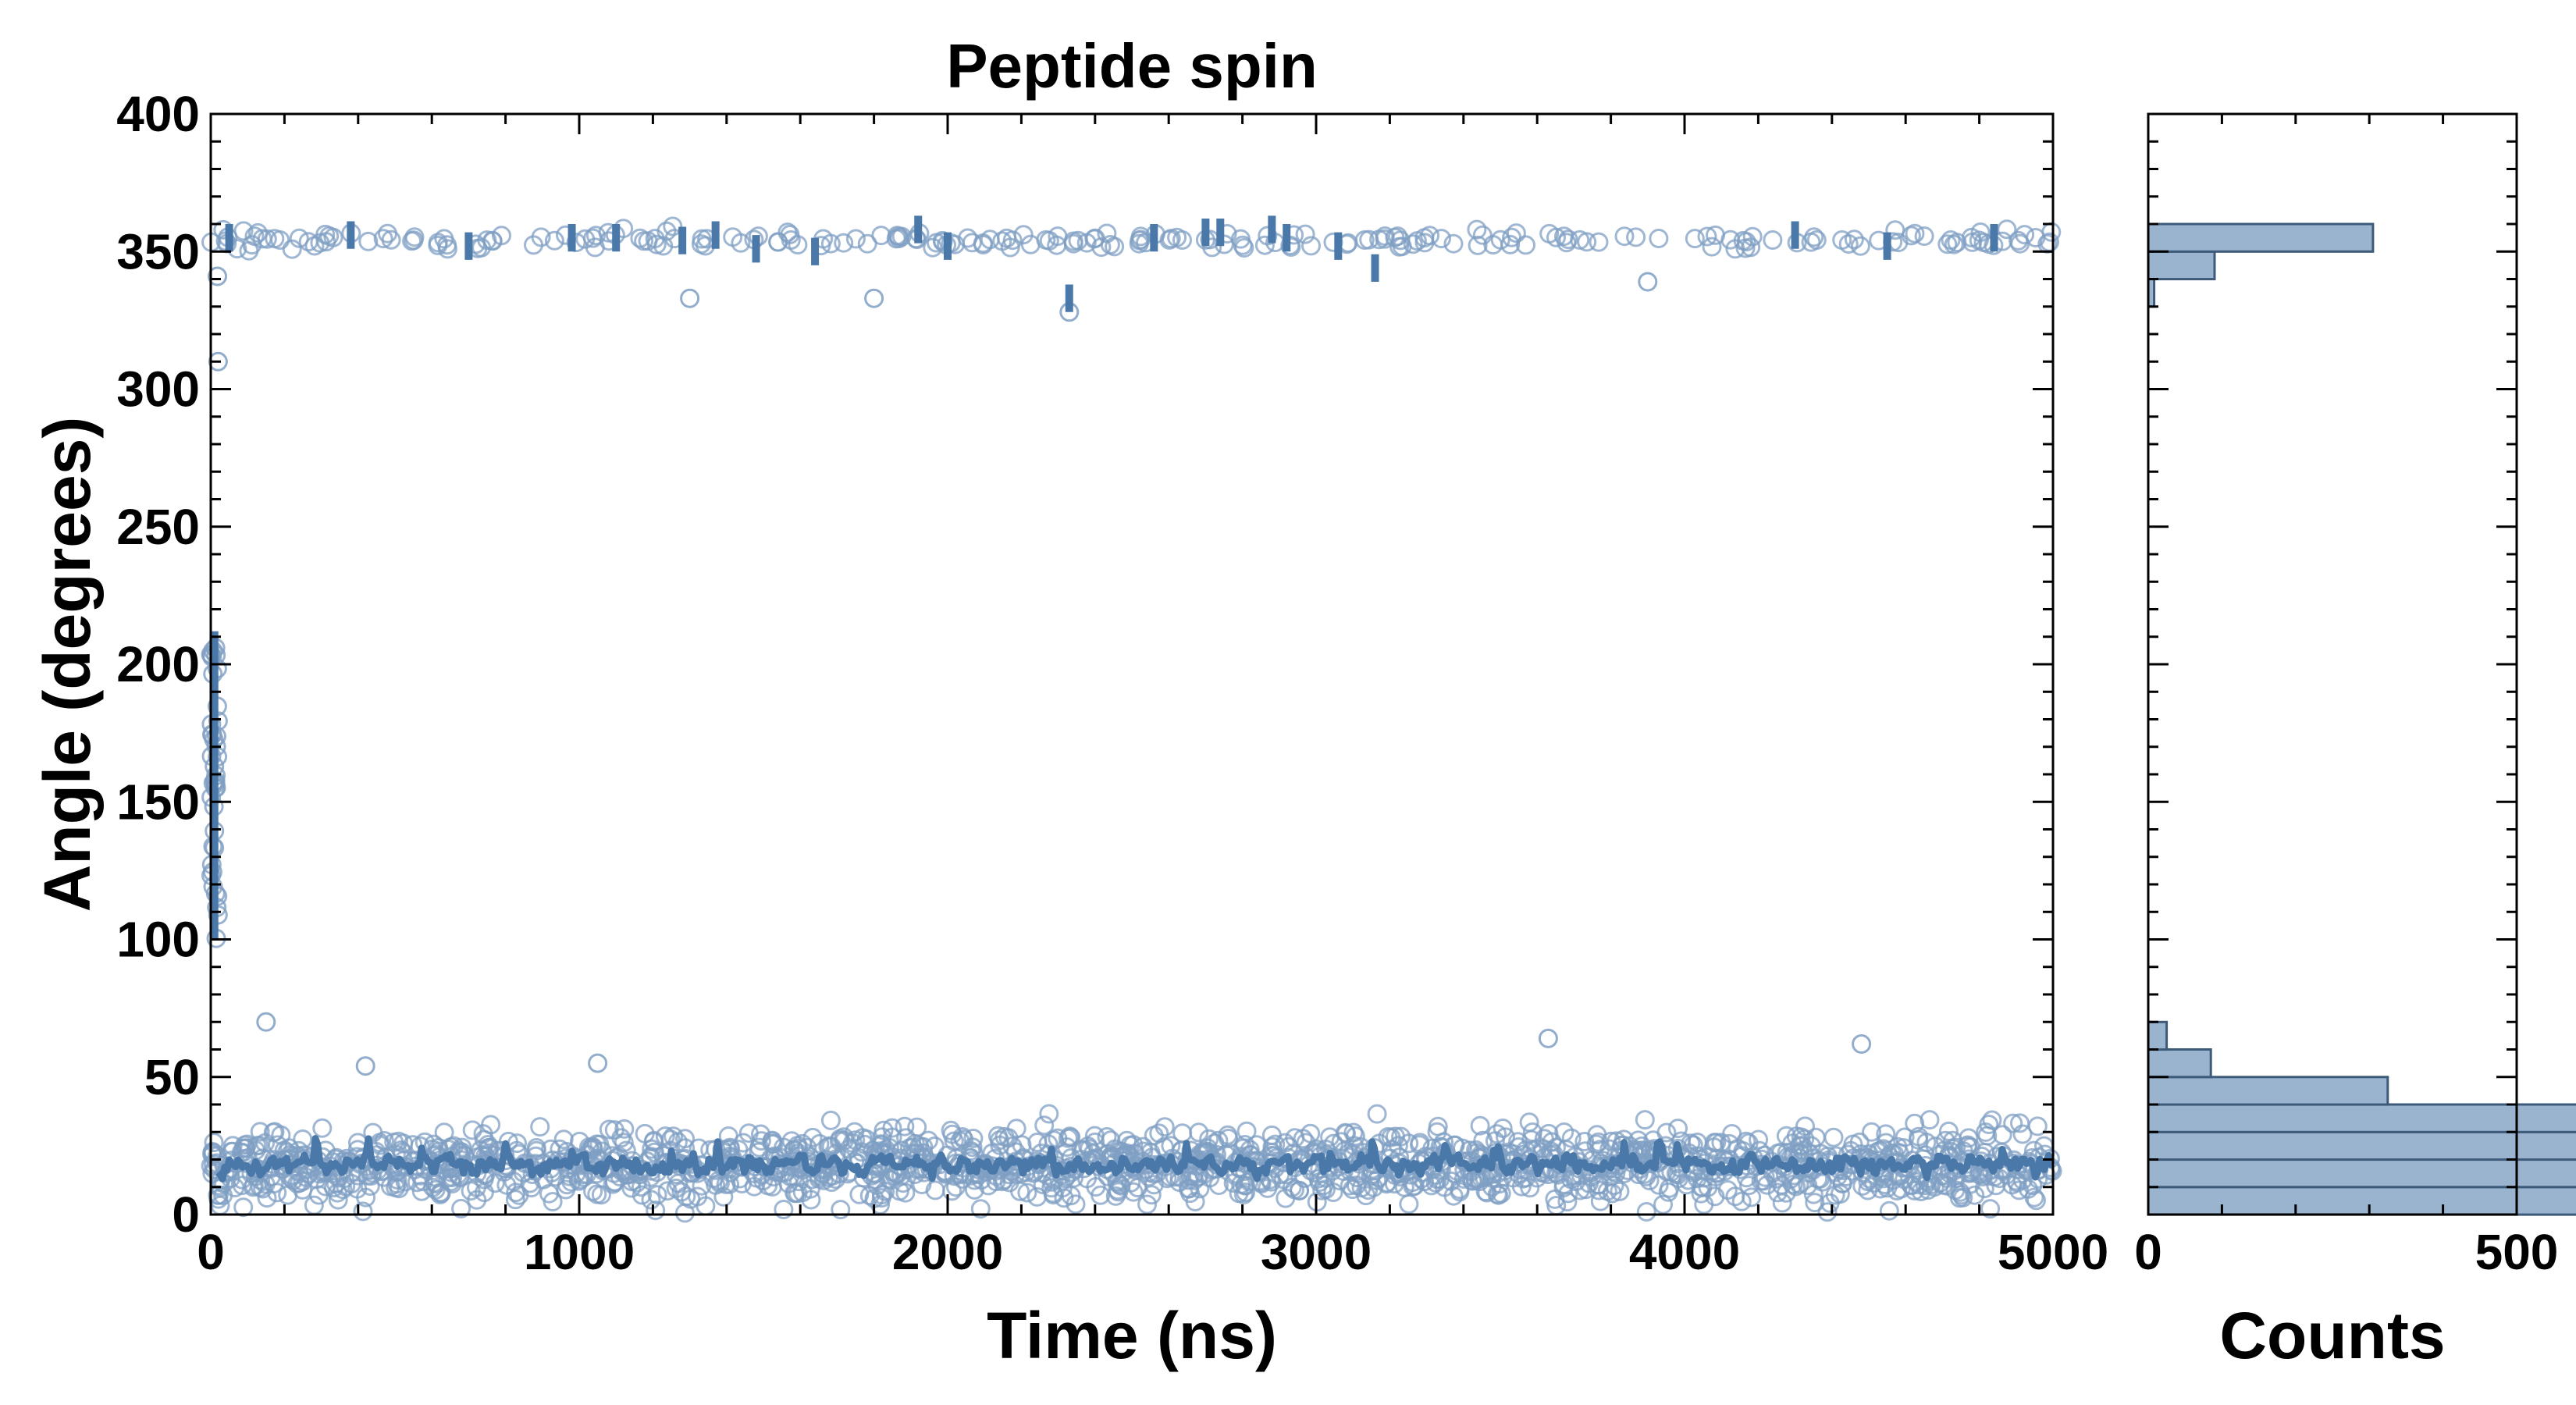 This screenshot has width=2576, height=1405. What do you see at coordinates (2053, 1252) in the screenshot?
I see `x-tick-label: 5000` at bounding box center [2053, 1252].